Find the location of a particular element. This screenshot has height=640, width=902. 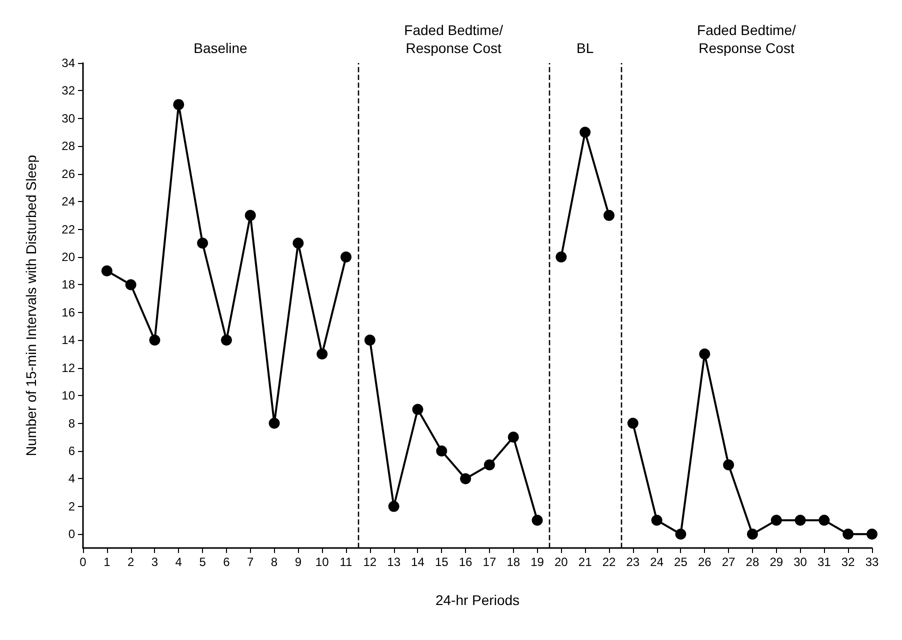

x-tick-label: 32 is located at coordinates (848, 562).